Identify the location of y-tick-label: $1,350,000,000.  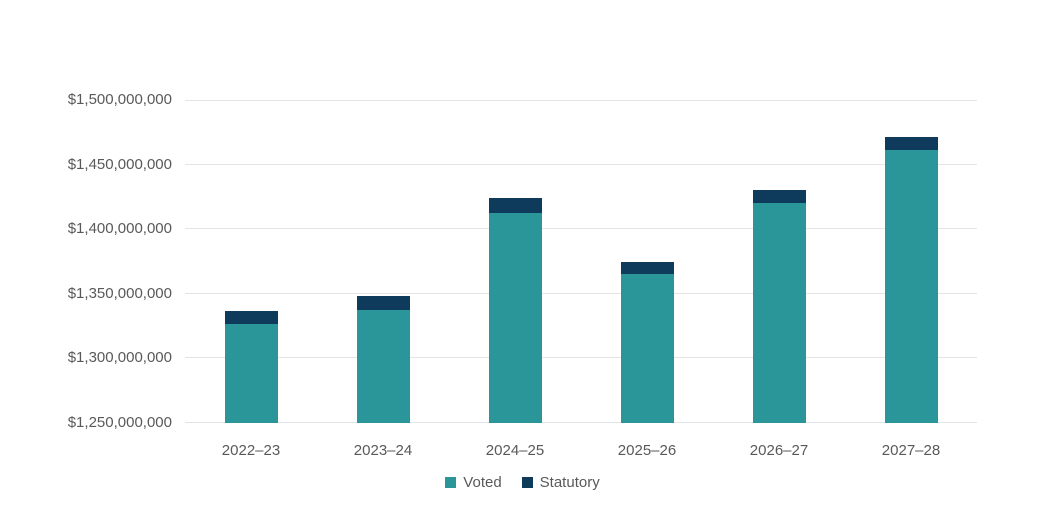
(119, 293).